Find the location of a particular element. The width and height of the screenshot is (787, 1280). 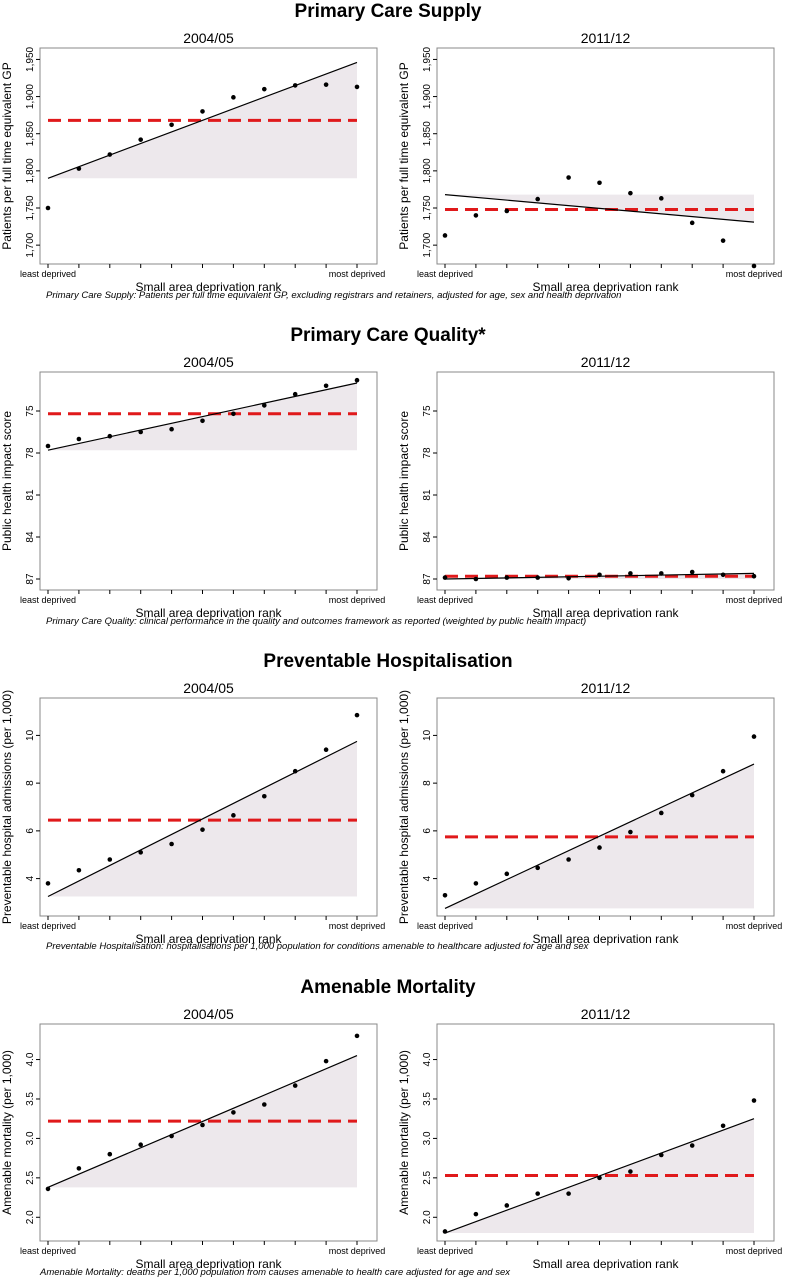

y-tick-label: 84 is located at coordinates (30, 537).